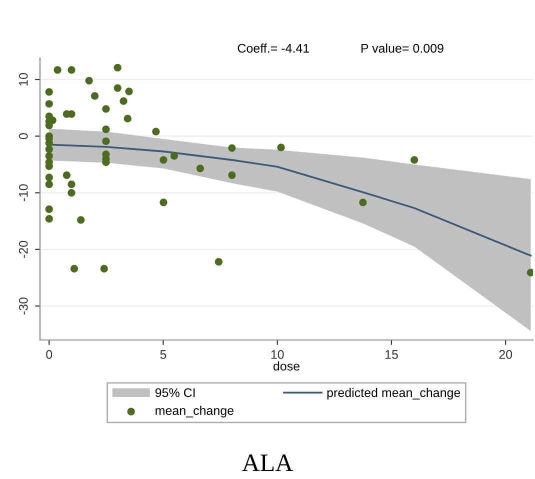 The height and width of the screenshot is (479, 535). I want to click on x-tick-label: 0, so click(49, 354).